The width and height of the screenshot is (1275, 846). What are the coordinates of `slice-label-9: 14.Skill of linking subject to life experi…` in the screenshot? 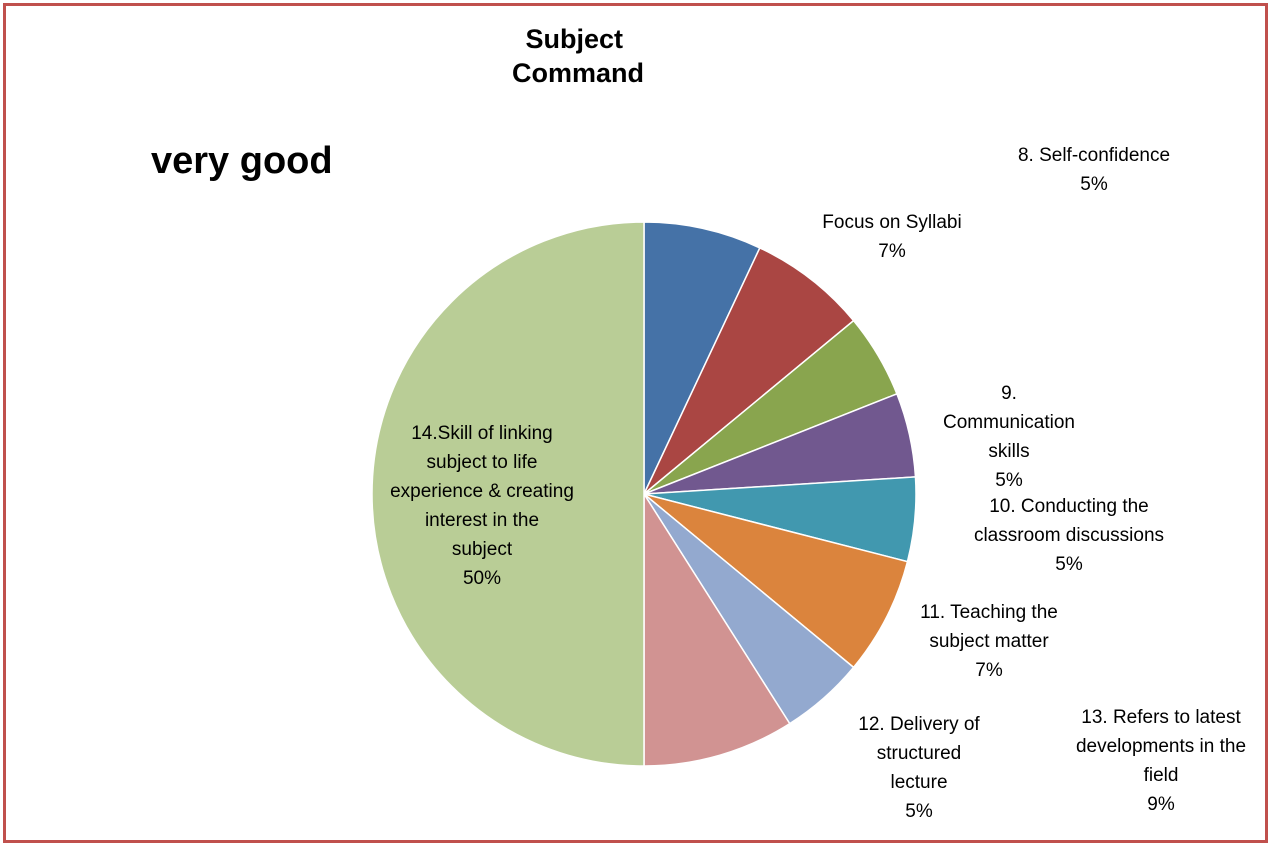 It's located at (482, 506).